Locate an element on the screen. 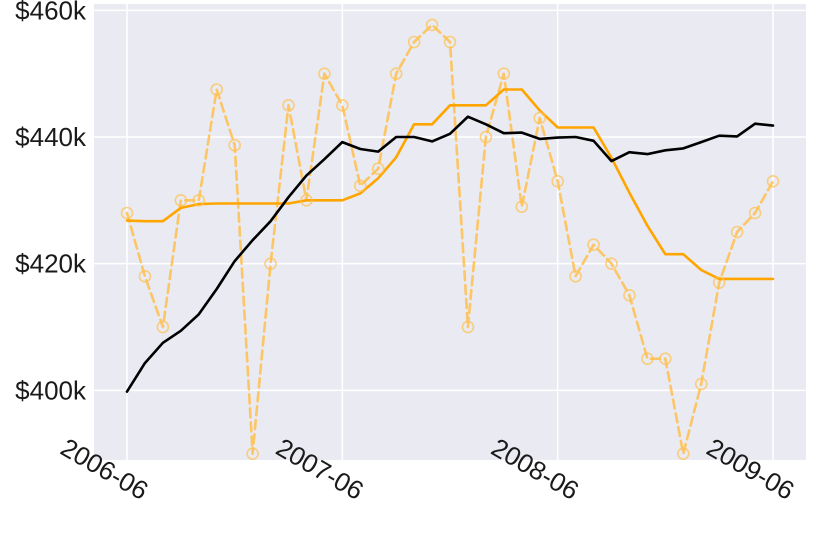  y-tick-label-1: $420k is located at coordinates (51, 264).